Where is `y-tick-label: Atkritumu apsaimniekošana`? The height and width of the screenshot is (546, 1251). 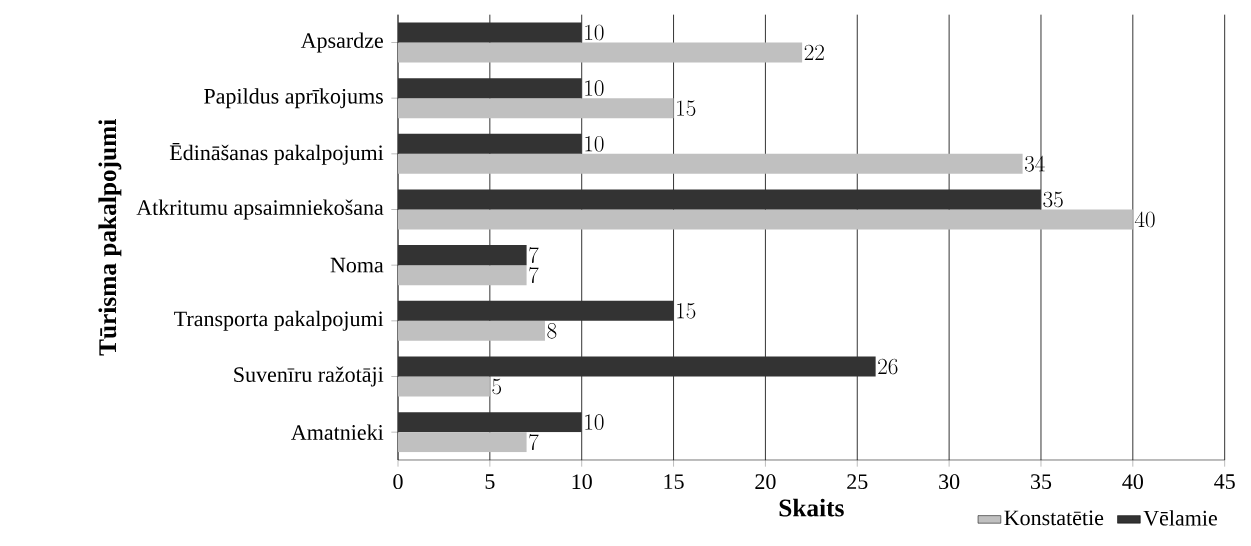 y-tick-label: Atkritumu apsaimniekošana is located at coordinates (260, 209).